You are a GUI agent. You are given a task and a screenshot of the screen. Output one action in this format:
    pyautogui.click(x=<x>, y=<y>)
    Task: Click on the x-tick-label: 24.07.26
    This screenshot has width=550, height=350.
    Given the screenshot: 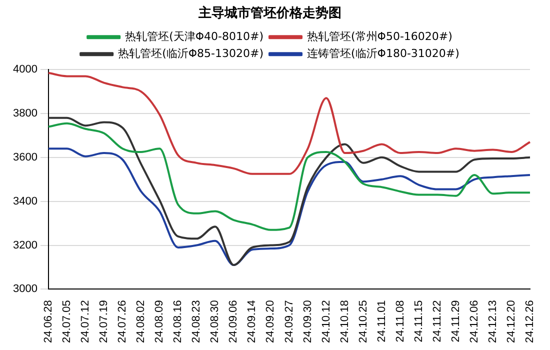 What is the action you would take?
    pyautogui.click(x=122, y=322)
    